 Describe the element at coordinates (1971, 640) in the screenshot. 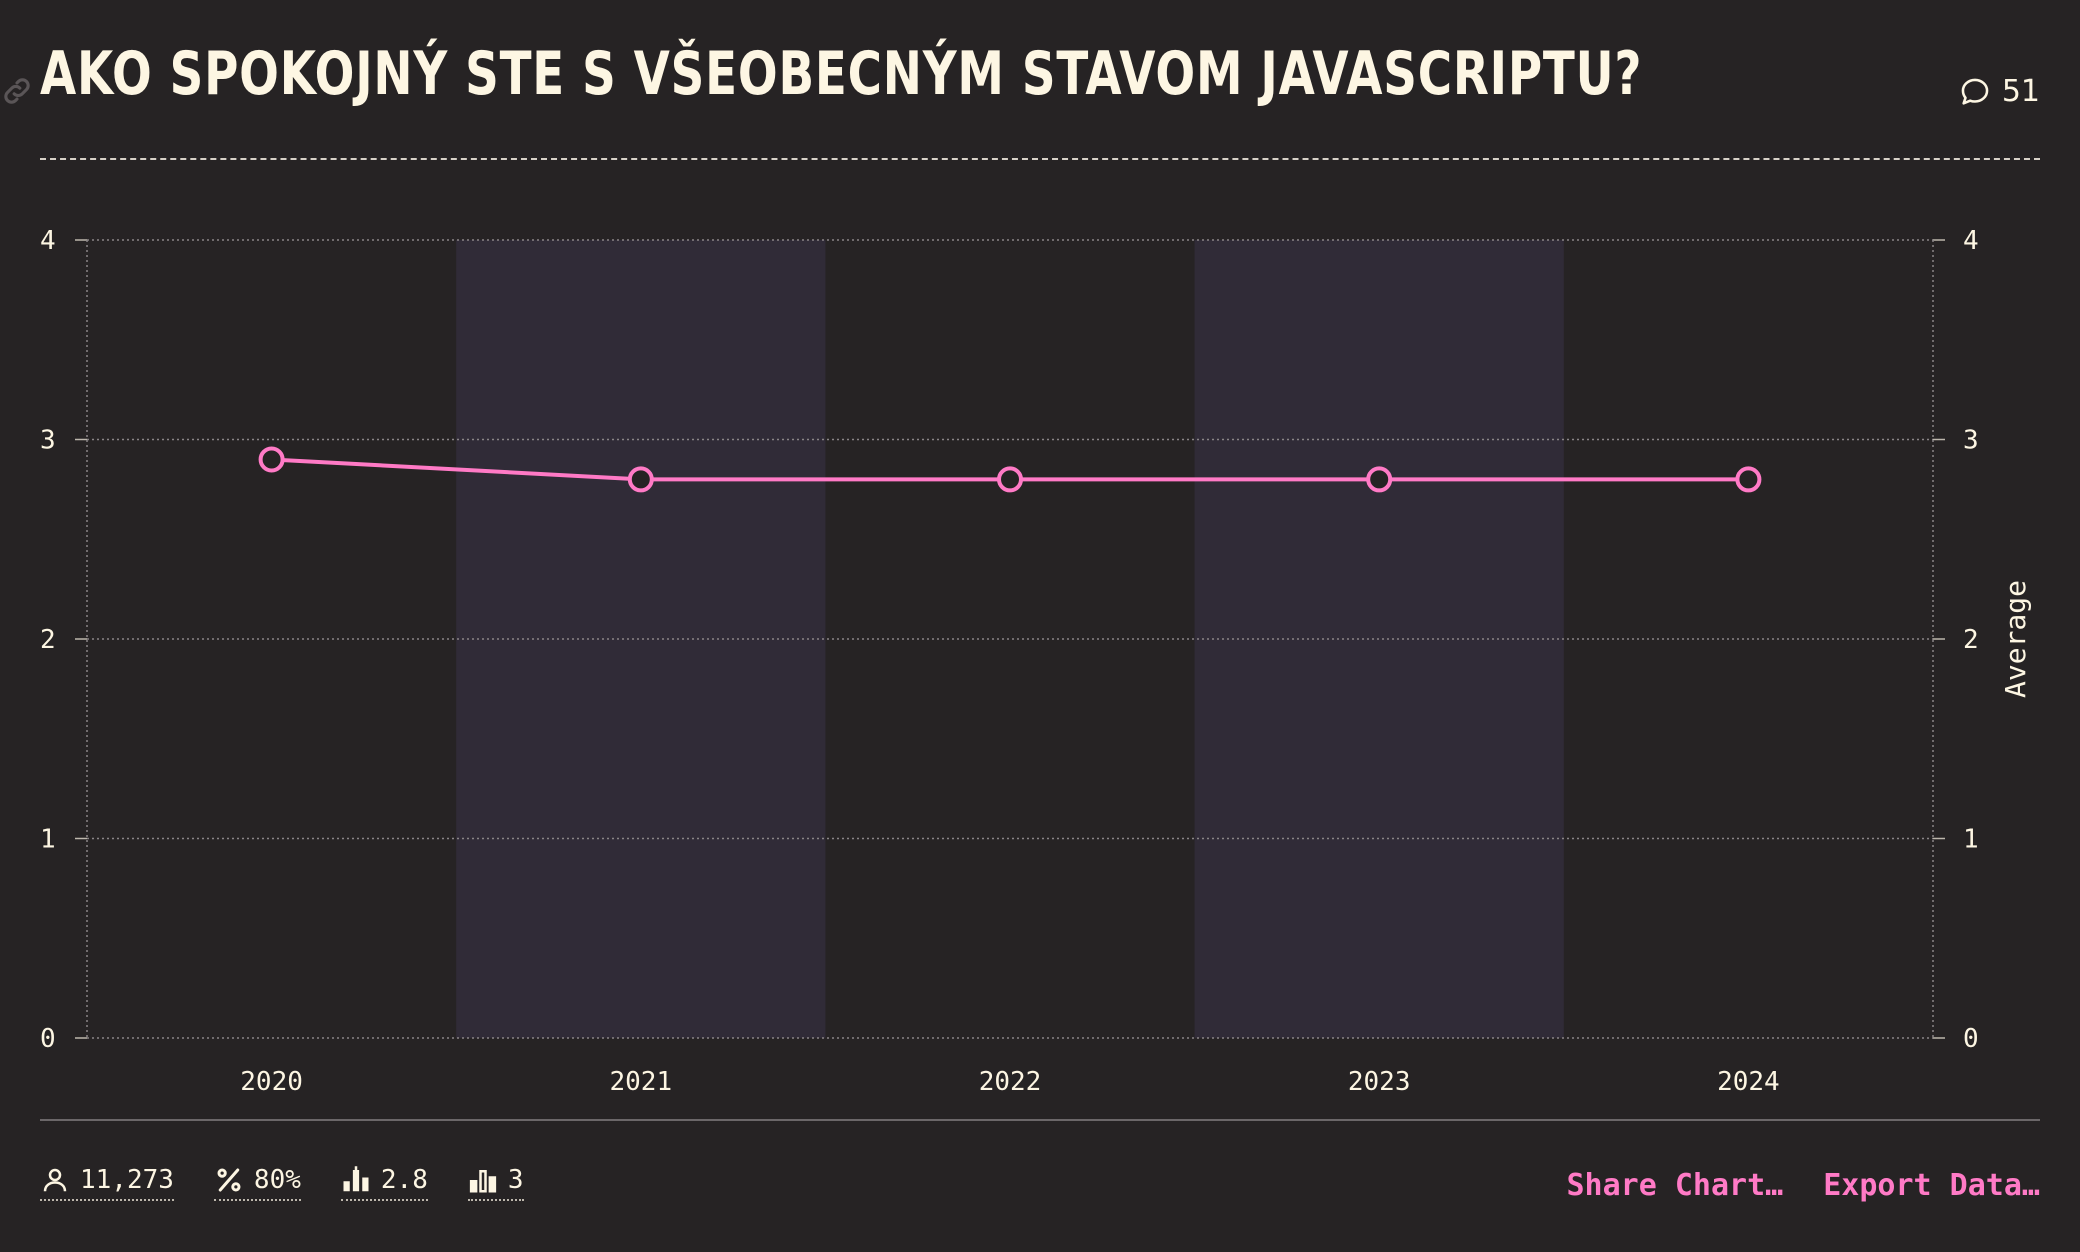

I see `y-tick-label-right: 2` at that location.